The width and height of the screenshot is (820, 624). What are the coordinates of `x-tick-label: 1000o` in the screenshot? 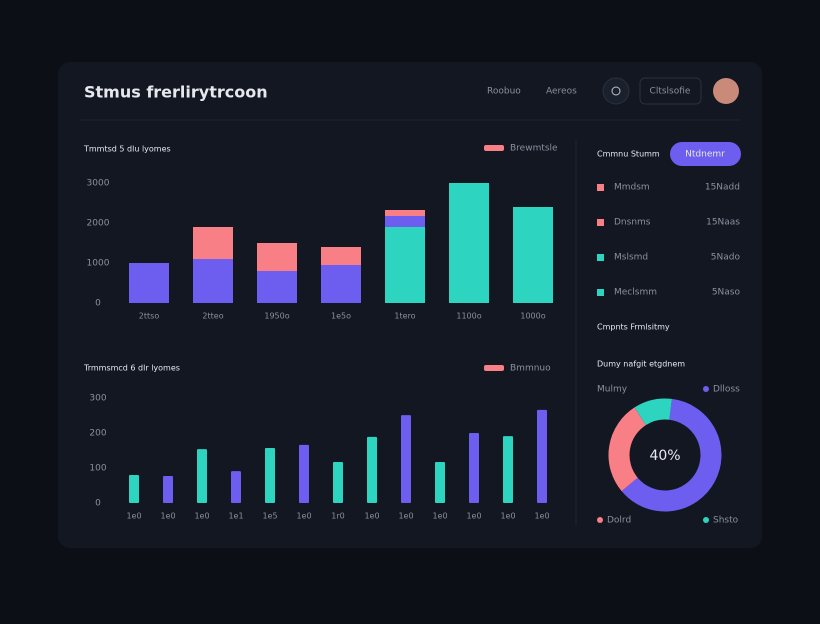 It's located at (532, 316).